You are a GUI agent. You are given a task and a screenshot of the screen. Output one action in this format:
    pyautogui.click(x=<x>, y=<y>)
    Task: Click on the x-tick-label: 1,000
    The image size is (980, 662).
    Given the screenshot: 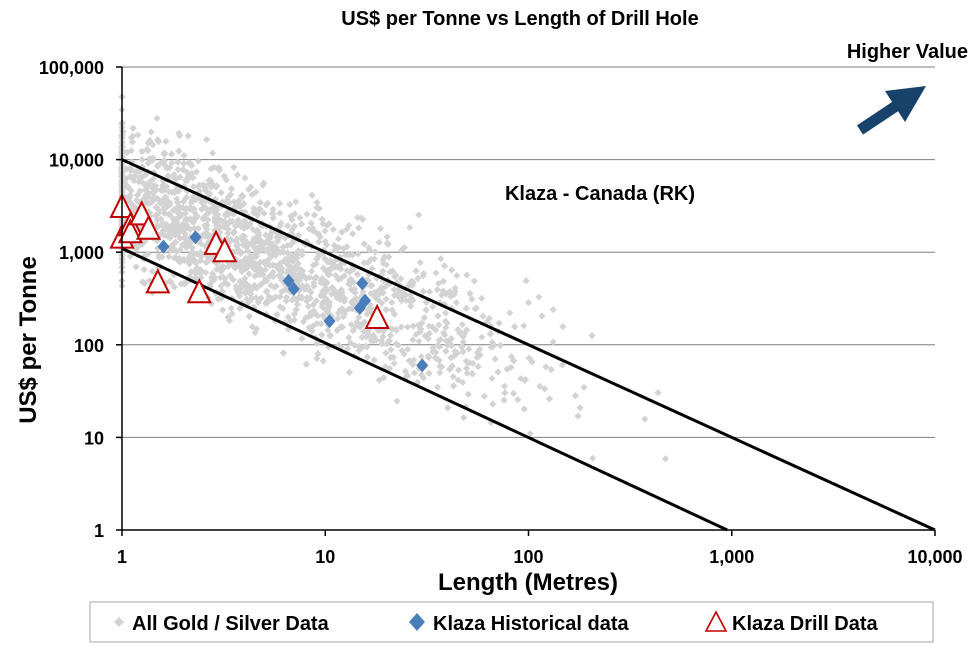 What is the action you would take?
    pyautogui.click(x=731, y=557)
    